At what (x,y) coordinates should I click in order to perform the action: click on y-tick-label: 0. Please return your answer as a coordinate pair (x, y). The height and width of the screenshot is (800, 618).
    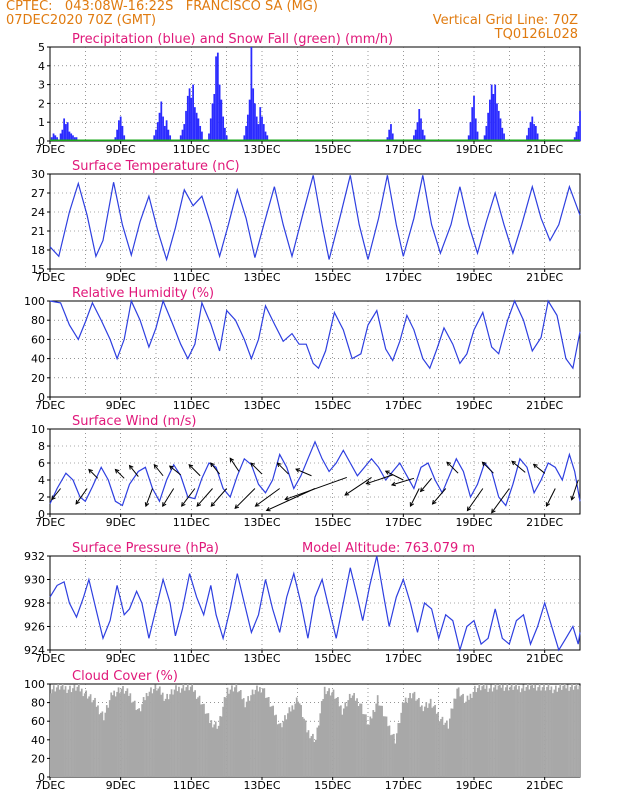
    Looking at the image, I should click on (41, 141).